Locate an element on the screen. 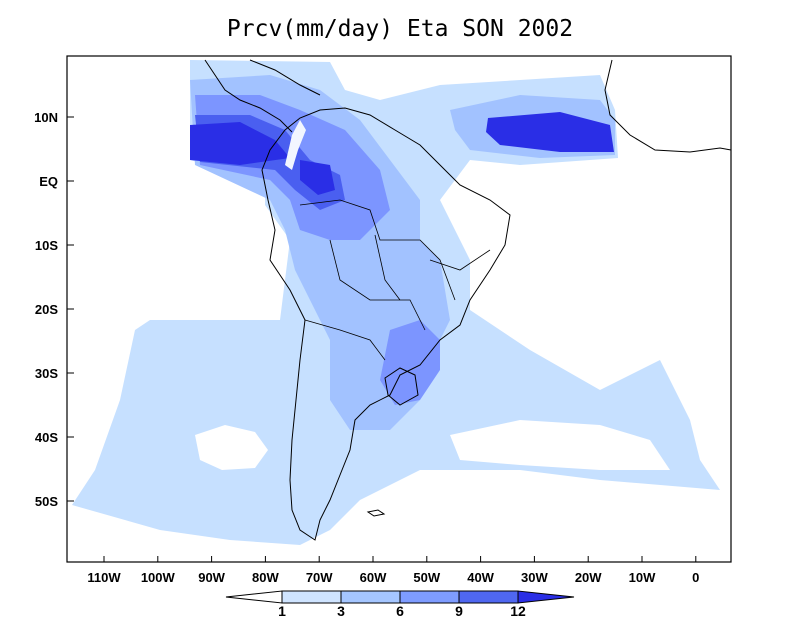  lat-label: 10S is located at coordinates (46, 245).